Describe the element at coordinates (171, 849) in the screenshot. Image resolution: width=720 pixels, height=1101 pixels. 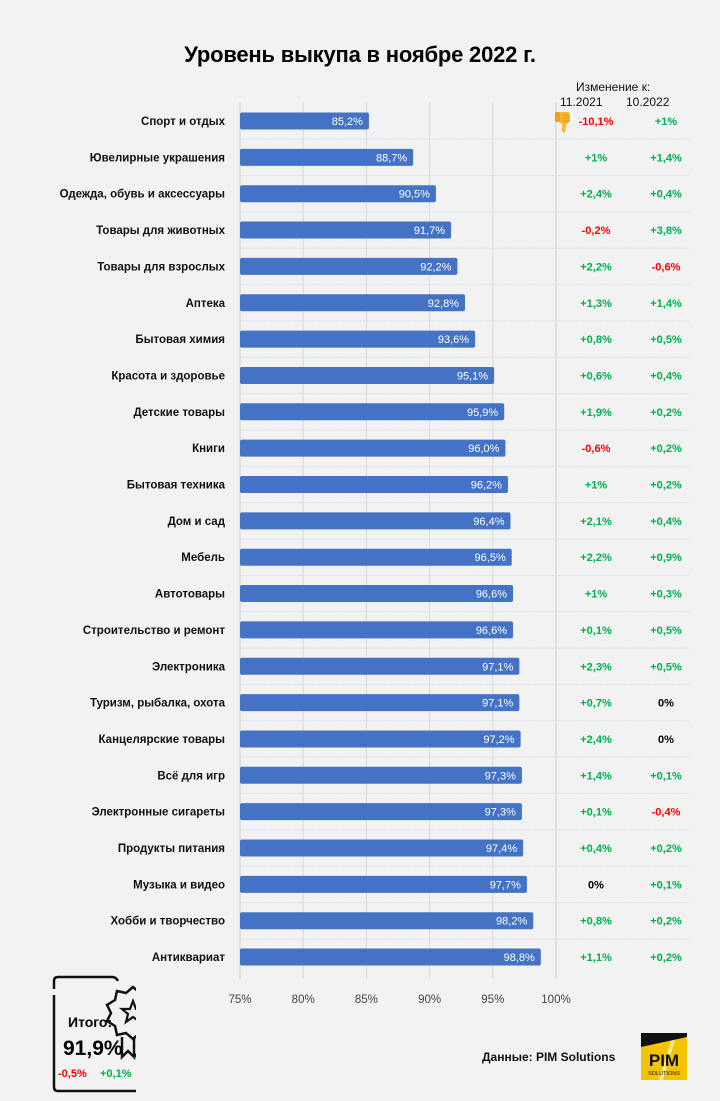
I see `category-label: Продукты питания` at that location.